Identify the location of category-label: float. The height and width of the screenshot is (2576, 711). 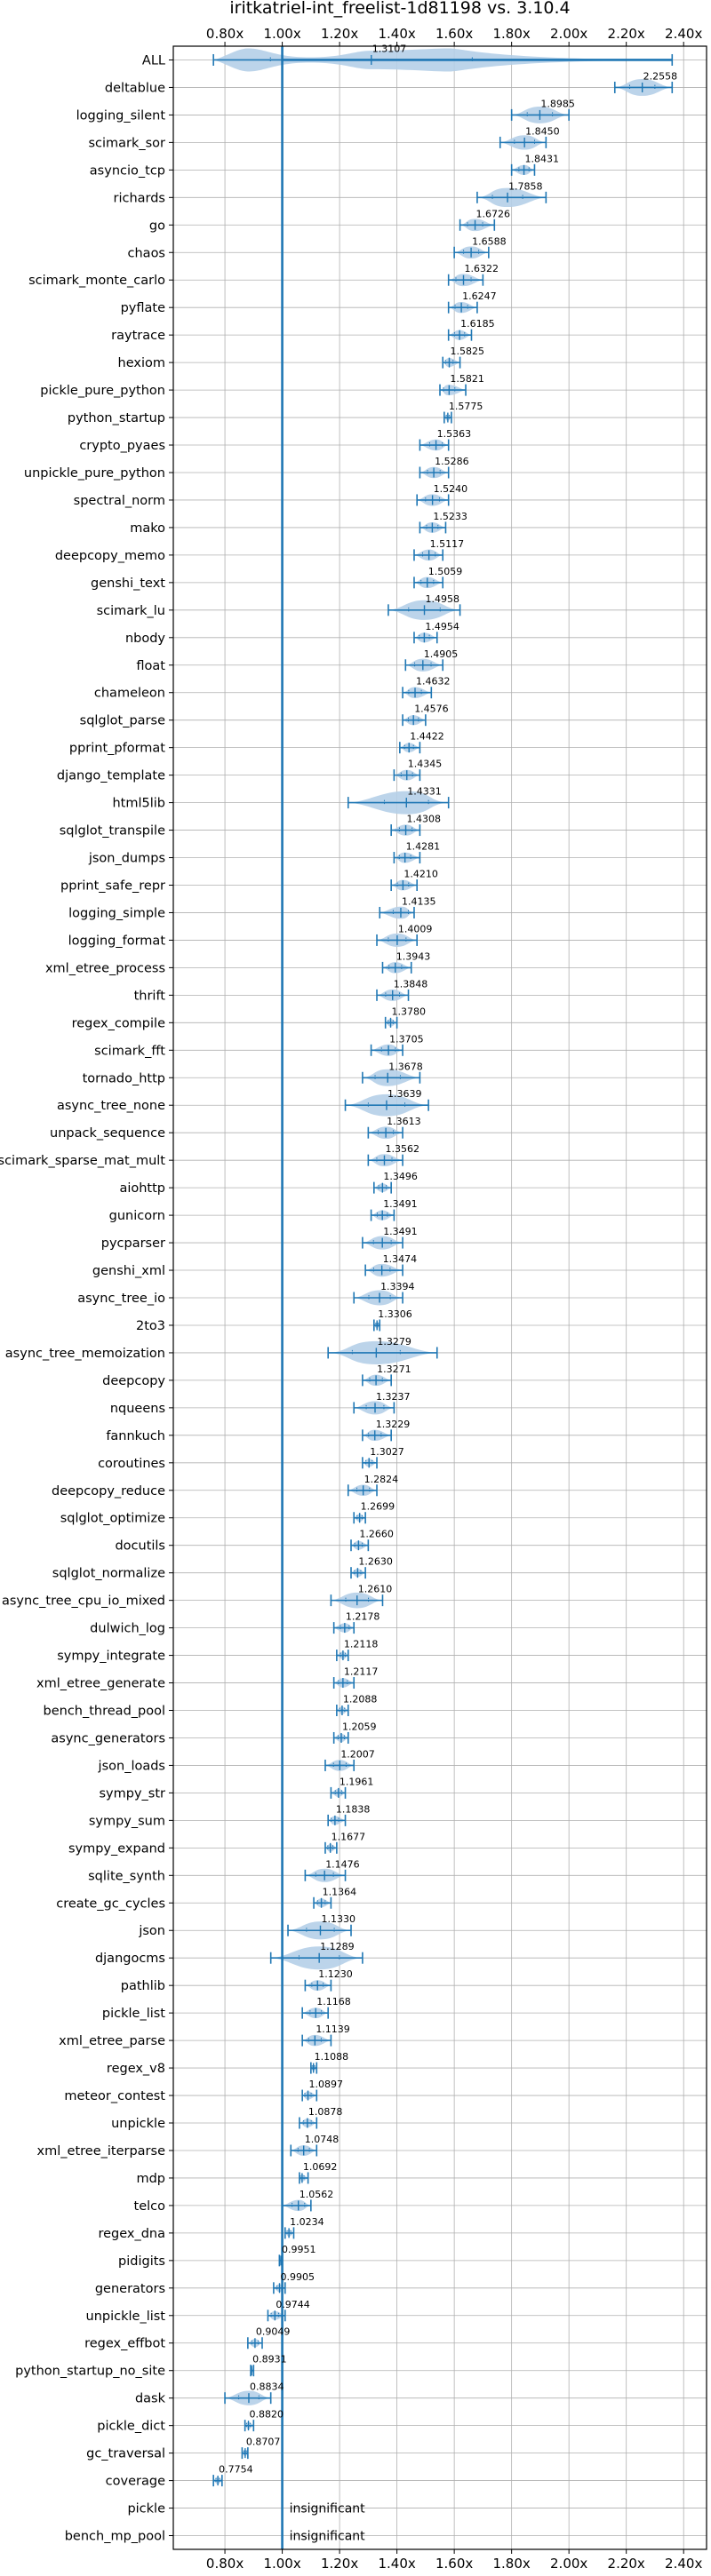
(150, 666).